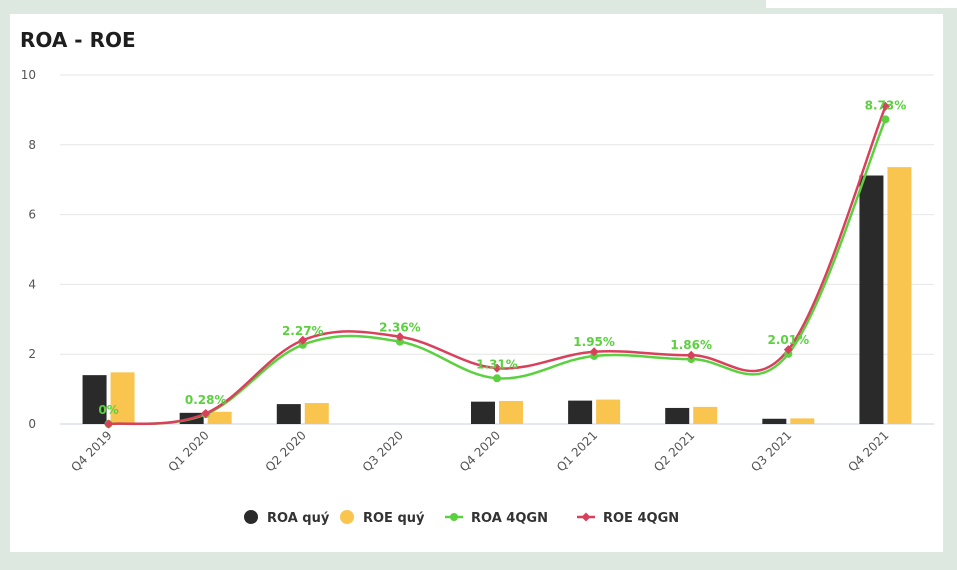  What do you see at coordinates (383, 451) in the screenshot?
I see `x-tick-label: Q3 2020` at bounding box center [383, 451].